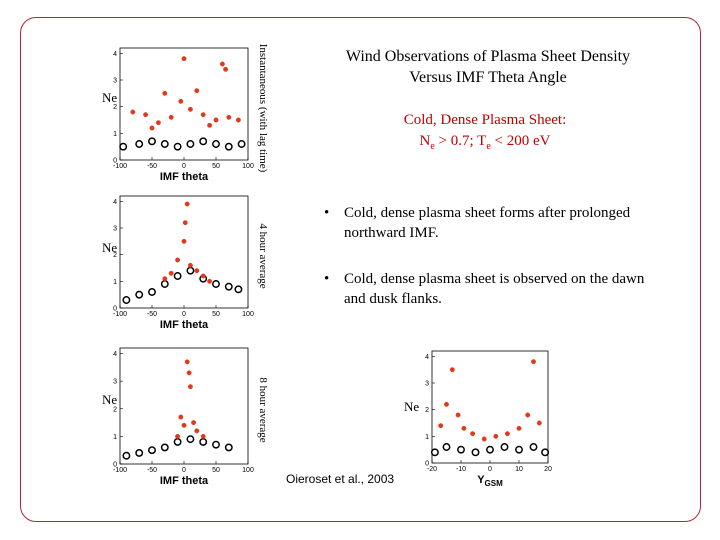 This screenshot has width=720, height=540. Describe the element at coordinates (263, 409) in the screenshot. I see `side-label: 8 hour average` at that location.